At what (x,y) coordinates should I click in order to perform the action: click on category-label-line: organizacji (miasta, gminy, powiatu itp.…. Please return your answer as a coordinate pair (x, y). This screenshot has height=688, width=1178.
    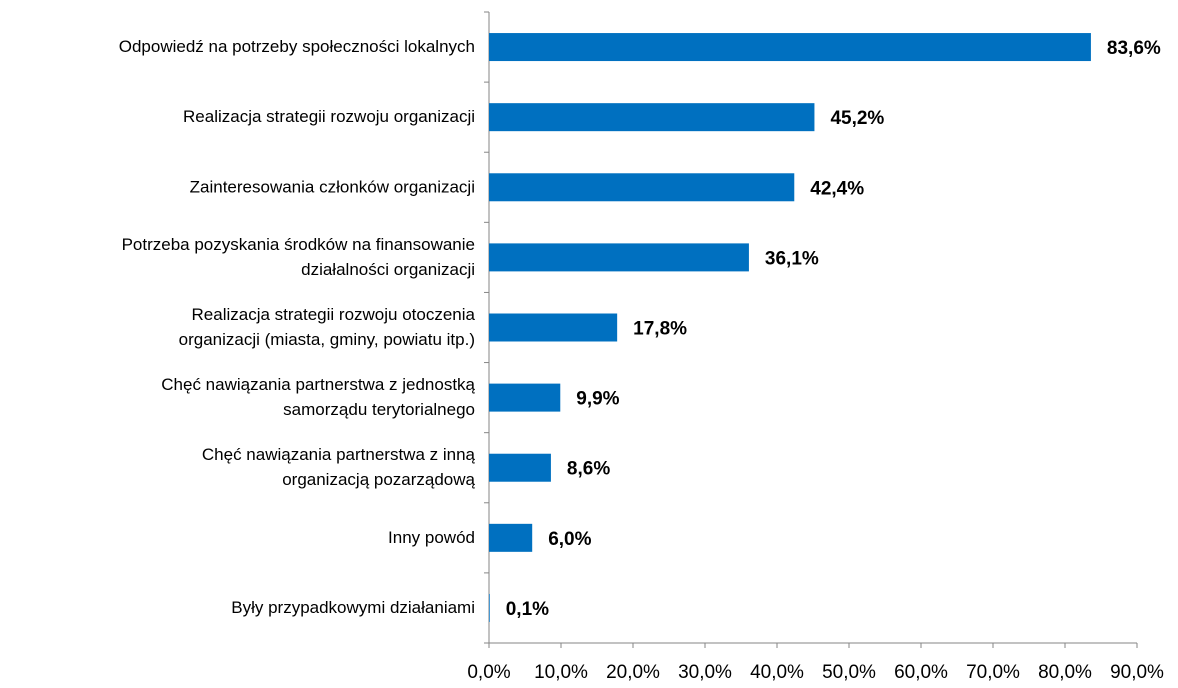
    Looking at the image, I should click on (327, 339).